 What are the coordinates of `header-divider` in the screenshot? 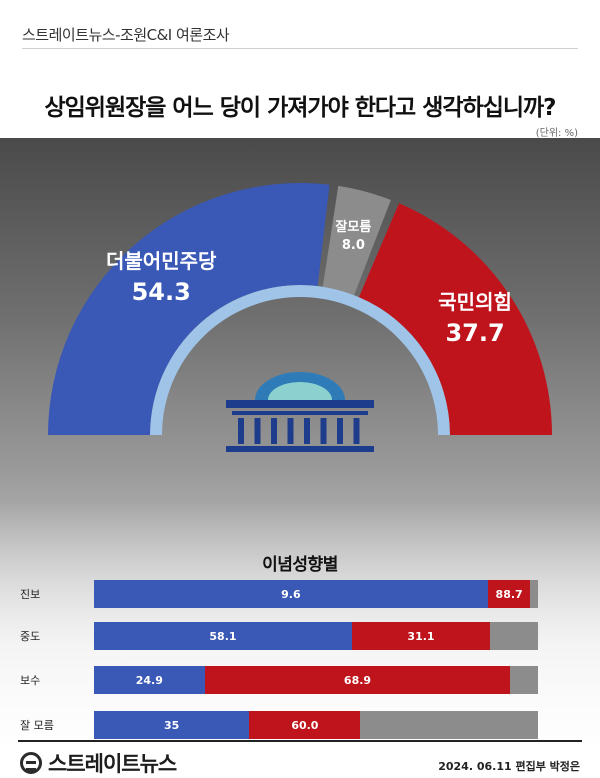 It's located at (300, 48).